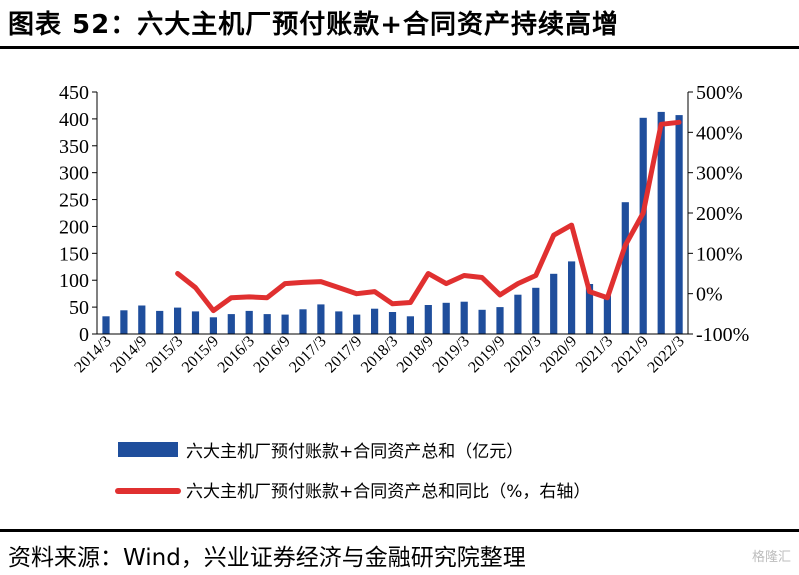 This screenshot has height=575, width=799. I want to click on bar-2018/9, so click(428, 319).